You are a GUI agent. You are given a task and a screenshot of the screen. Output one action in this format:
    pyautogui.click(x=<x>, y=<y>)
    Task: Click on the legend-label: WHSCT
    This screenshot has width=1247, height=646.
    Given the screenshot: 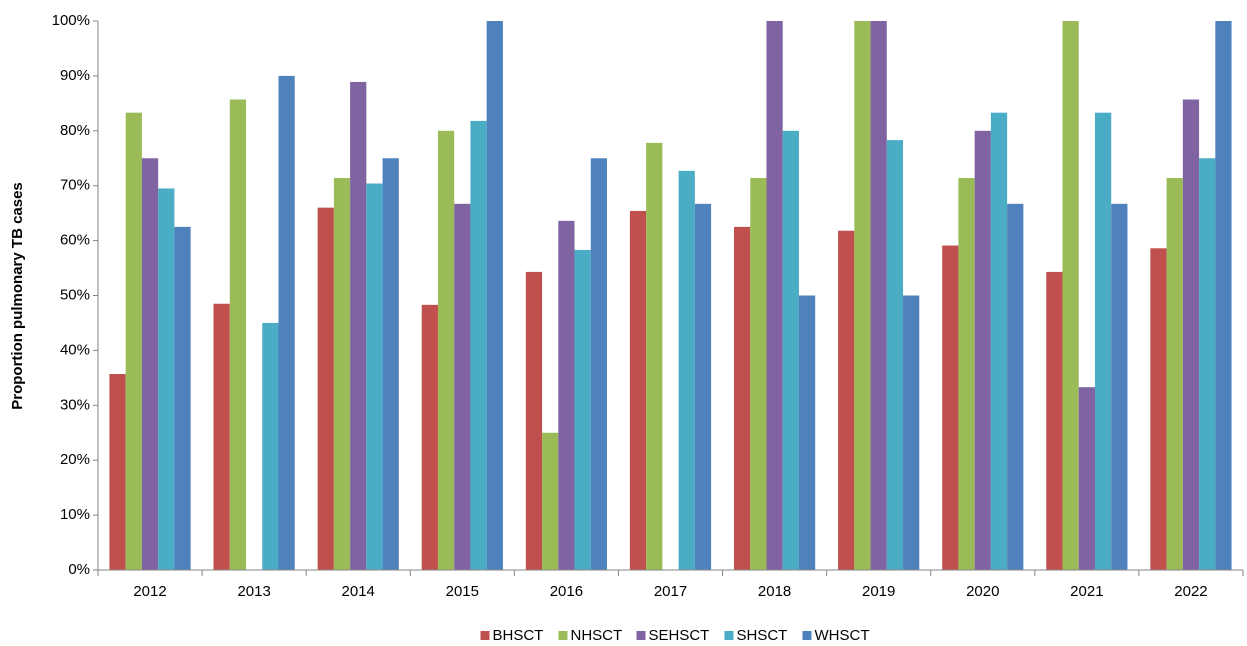 What is the action you would take?
    pyautogui.click(x=842, y=635)
    